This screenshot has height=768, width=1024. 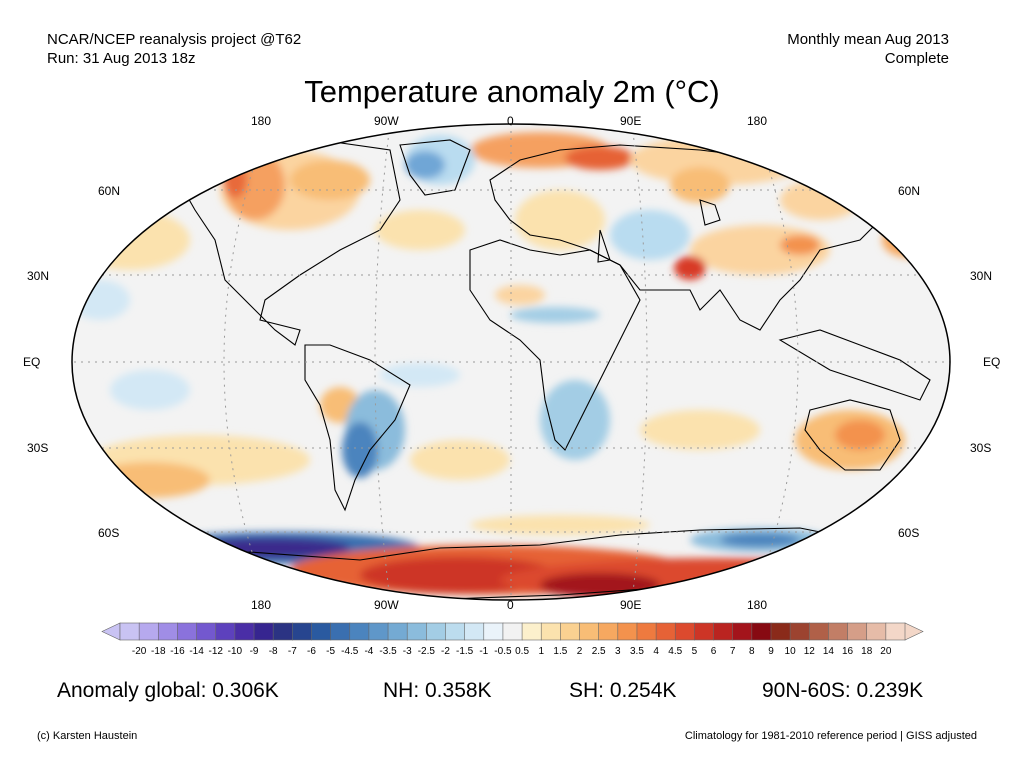 What do you see at coordinates (484, 651) in the screenshot?
I see `legend-tick-label: -1` at bounding box center [484, 651].